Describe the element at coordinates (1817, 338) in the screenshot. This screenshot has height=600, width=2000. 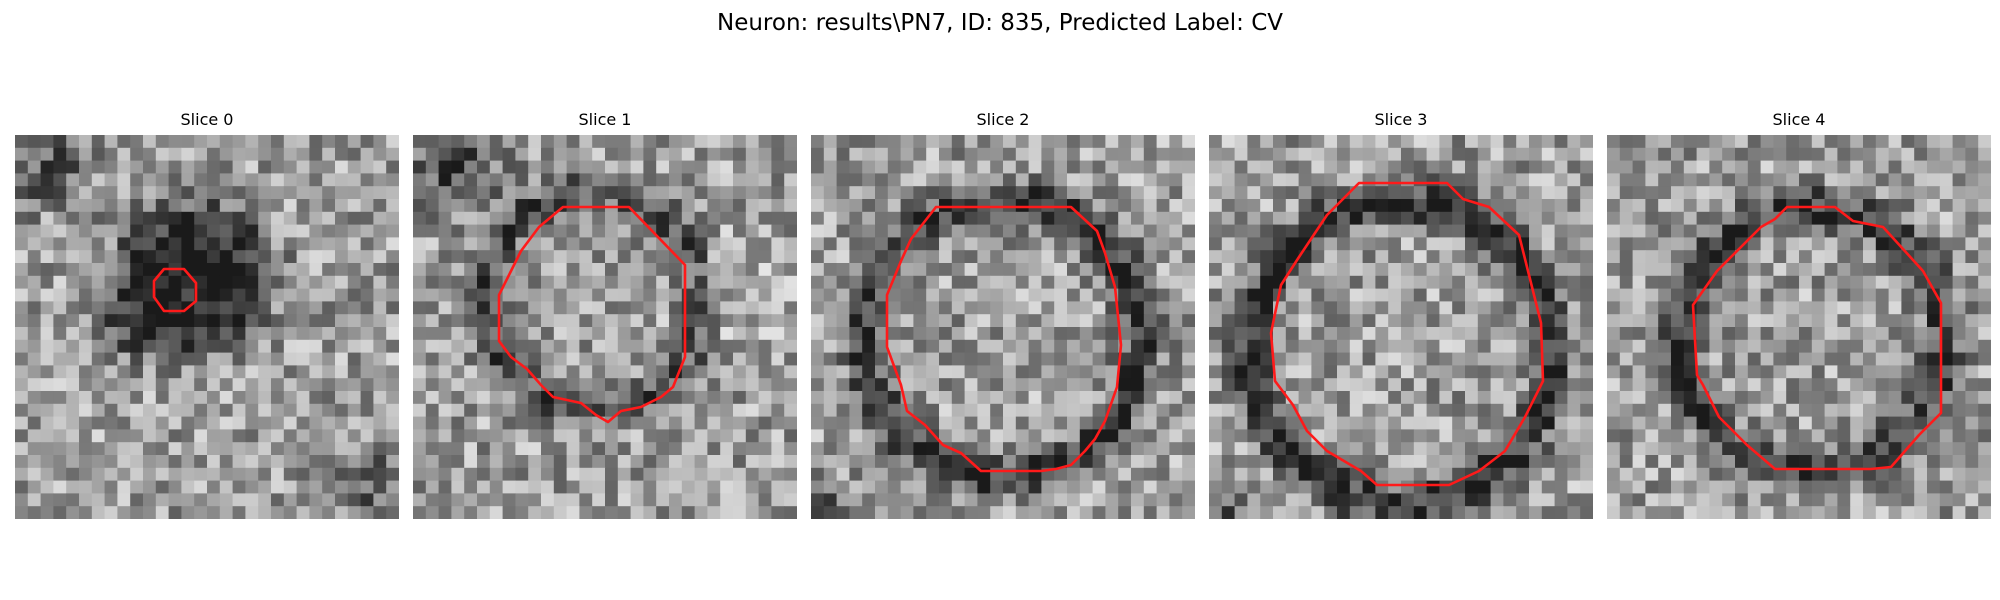
I see `contour-outline` at that location.